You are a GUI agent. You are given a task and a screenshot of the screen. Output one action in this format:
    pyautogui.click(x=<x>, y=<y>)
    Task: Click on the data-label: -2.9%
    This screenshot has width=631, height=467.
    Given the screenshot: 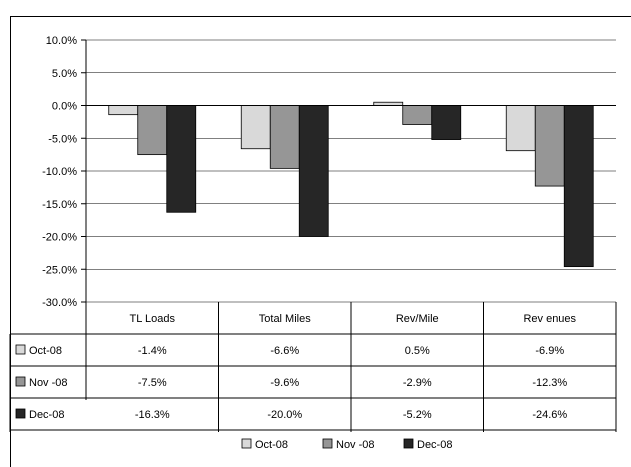 What is the action you would take?
    pyautogui.click(x=417, y=383)
    